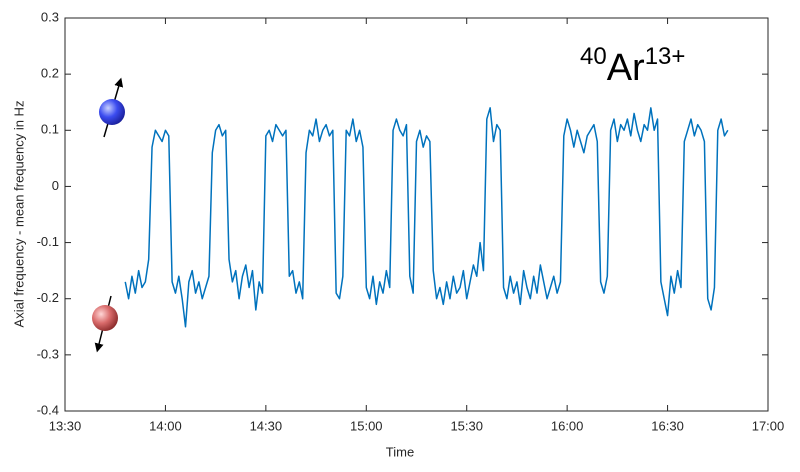 This screenshot has height=472, width=800. What do you see at coordinates (266, 425) in the screenshot?
I see `x-tick-label: 14:30` at bounding box center [266, 425].